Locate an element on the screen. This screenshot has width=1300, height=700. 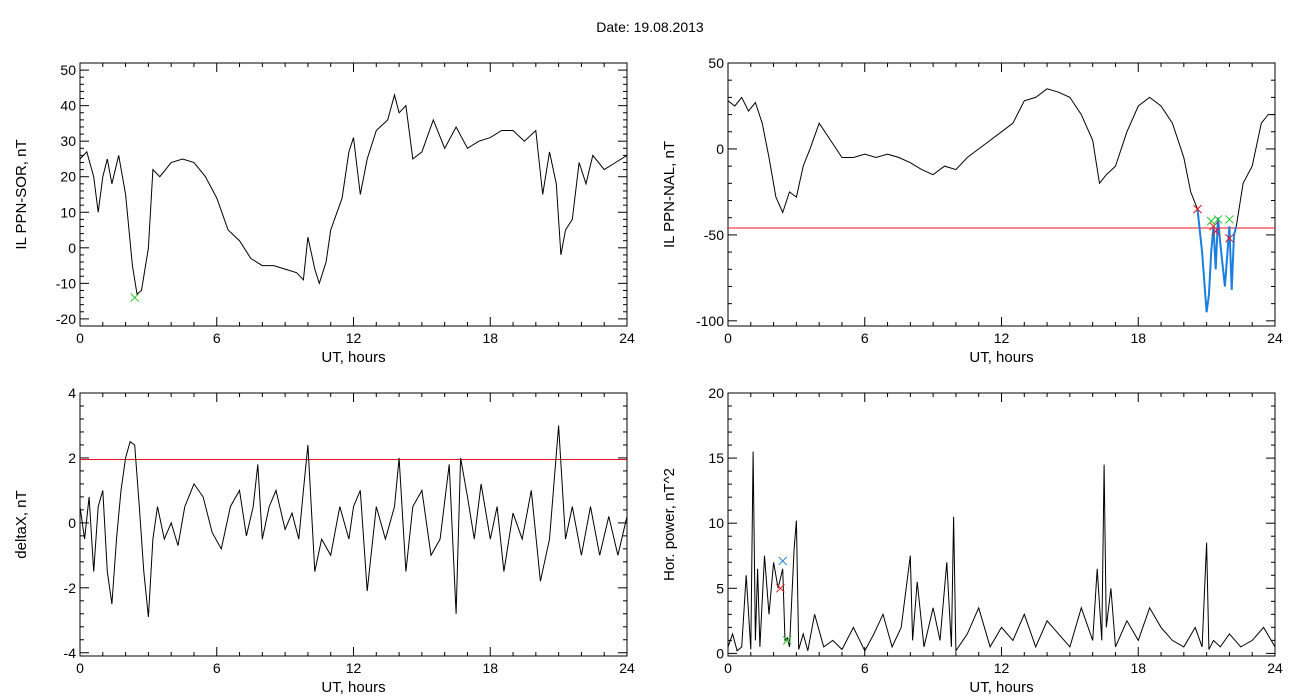
y-axis-label: IL PPN-NAL, nT is located at coordinates (669, 194).